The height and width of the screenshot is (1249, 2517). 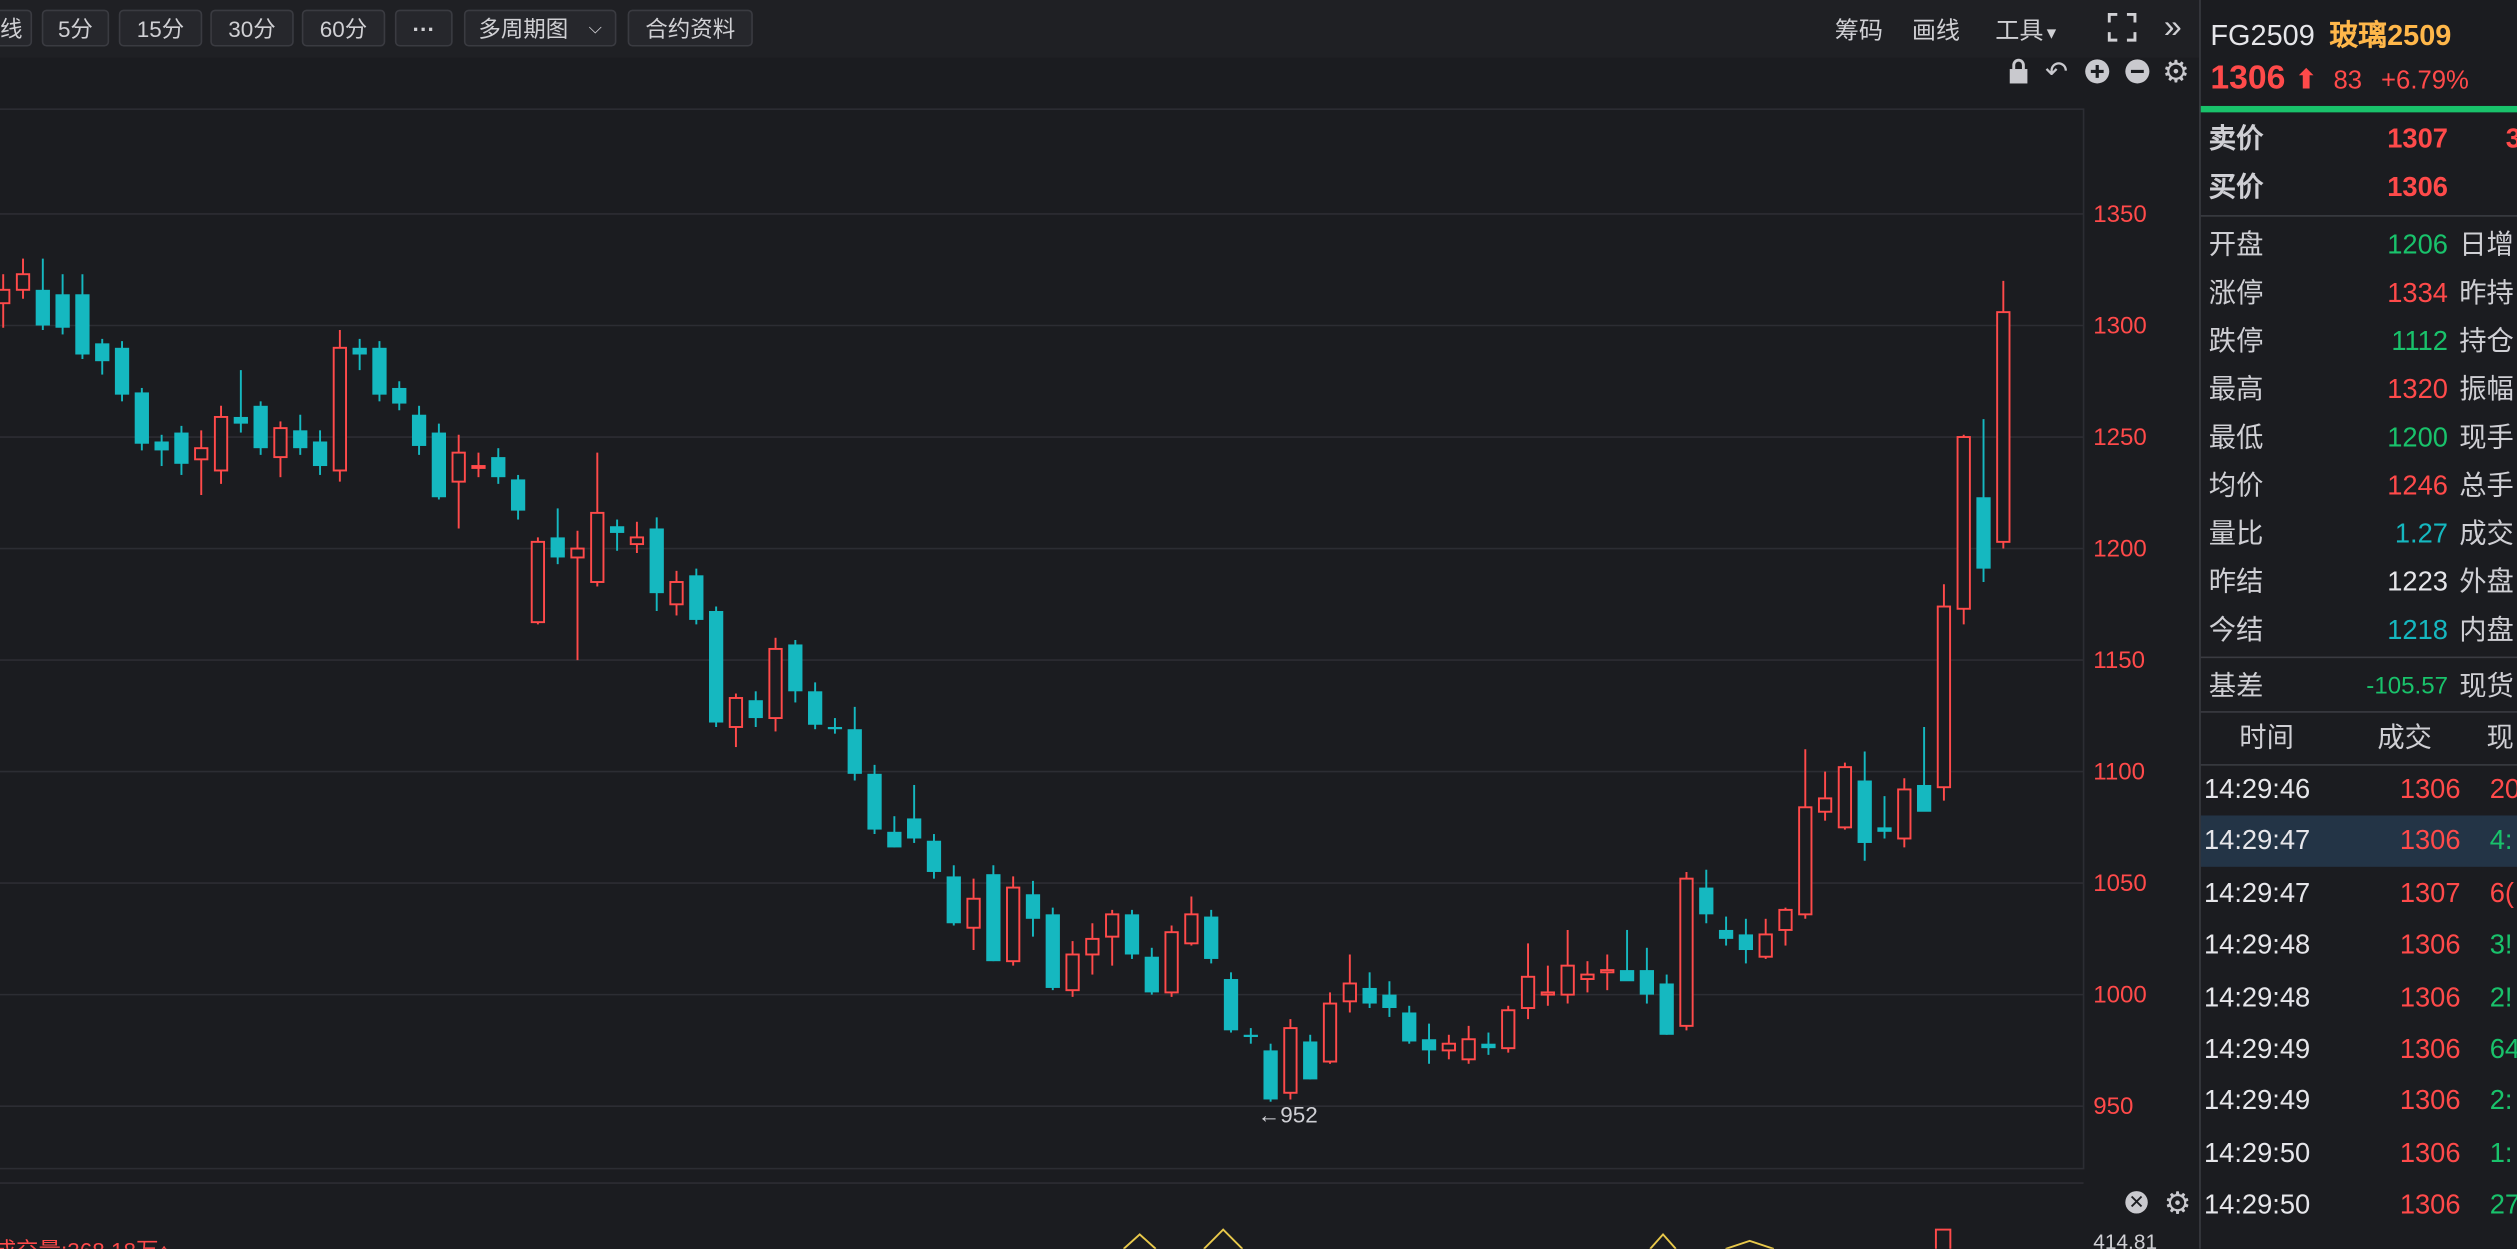 I want to click on chevron-double-right-icon: », so click(x=2172, y=27).